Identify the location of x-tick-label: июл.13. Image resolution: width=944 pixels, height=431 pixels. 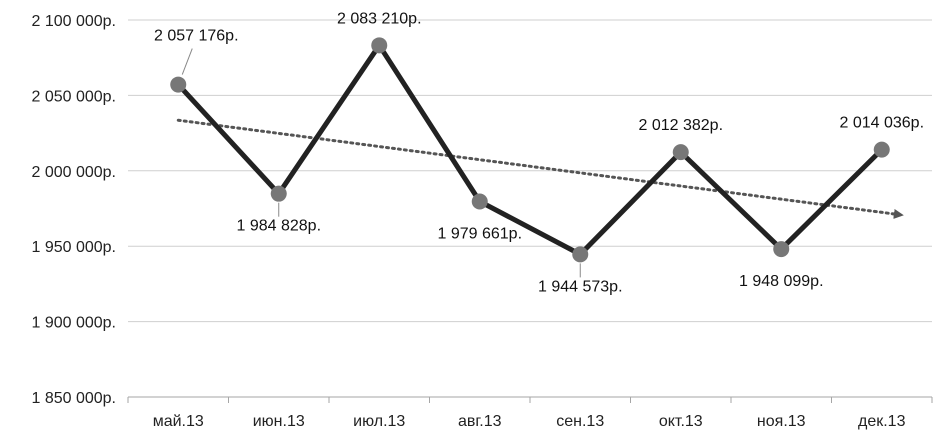
(379, 421).